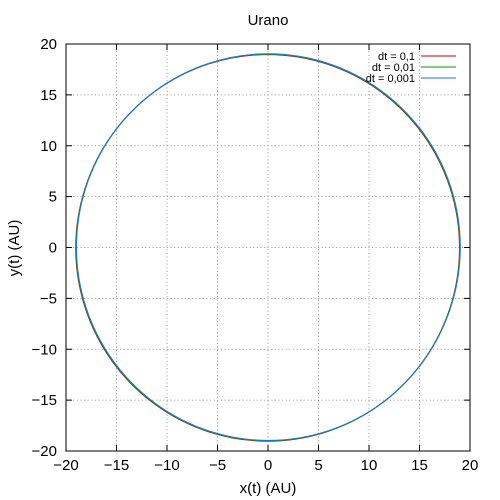 The width and height of the screenshot is (500, 500). I want to click on y-tick-label: 15, so click(48, 95).